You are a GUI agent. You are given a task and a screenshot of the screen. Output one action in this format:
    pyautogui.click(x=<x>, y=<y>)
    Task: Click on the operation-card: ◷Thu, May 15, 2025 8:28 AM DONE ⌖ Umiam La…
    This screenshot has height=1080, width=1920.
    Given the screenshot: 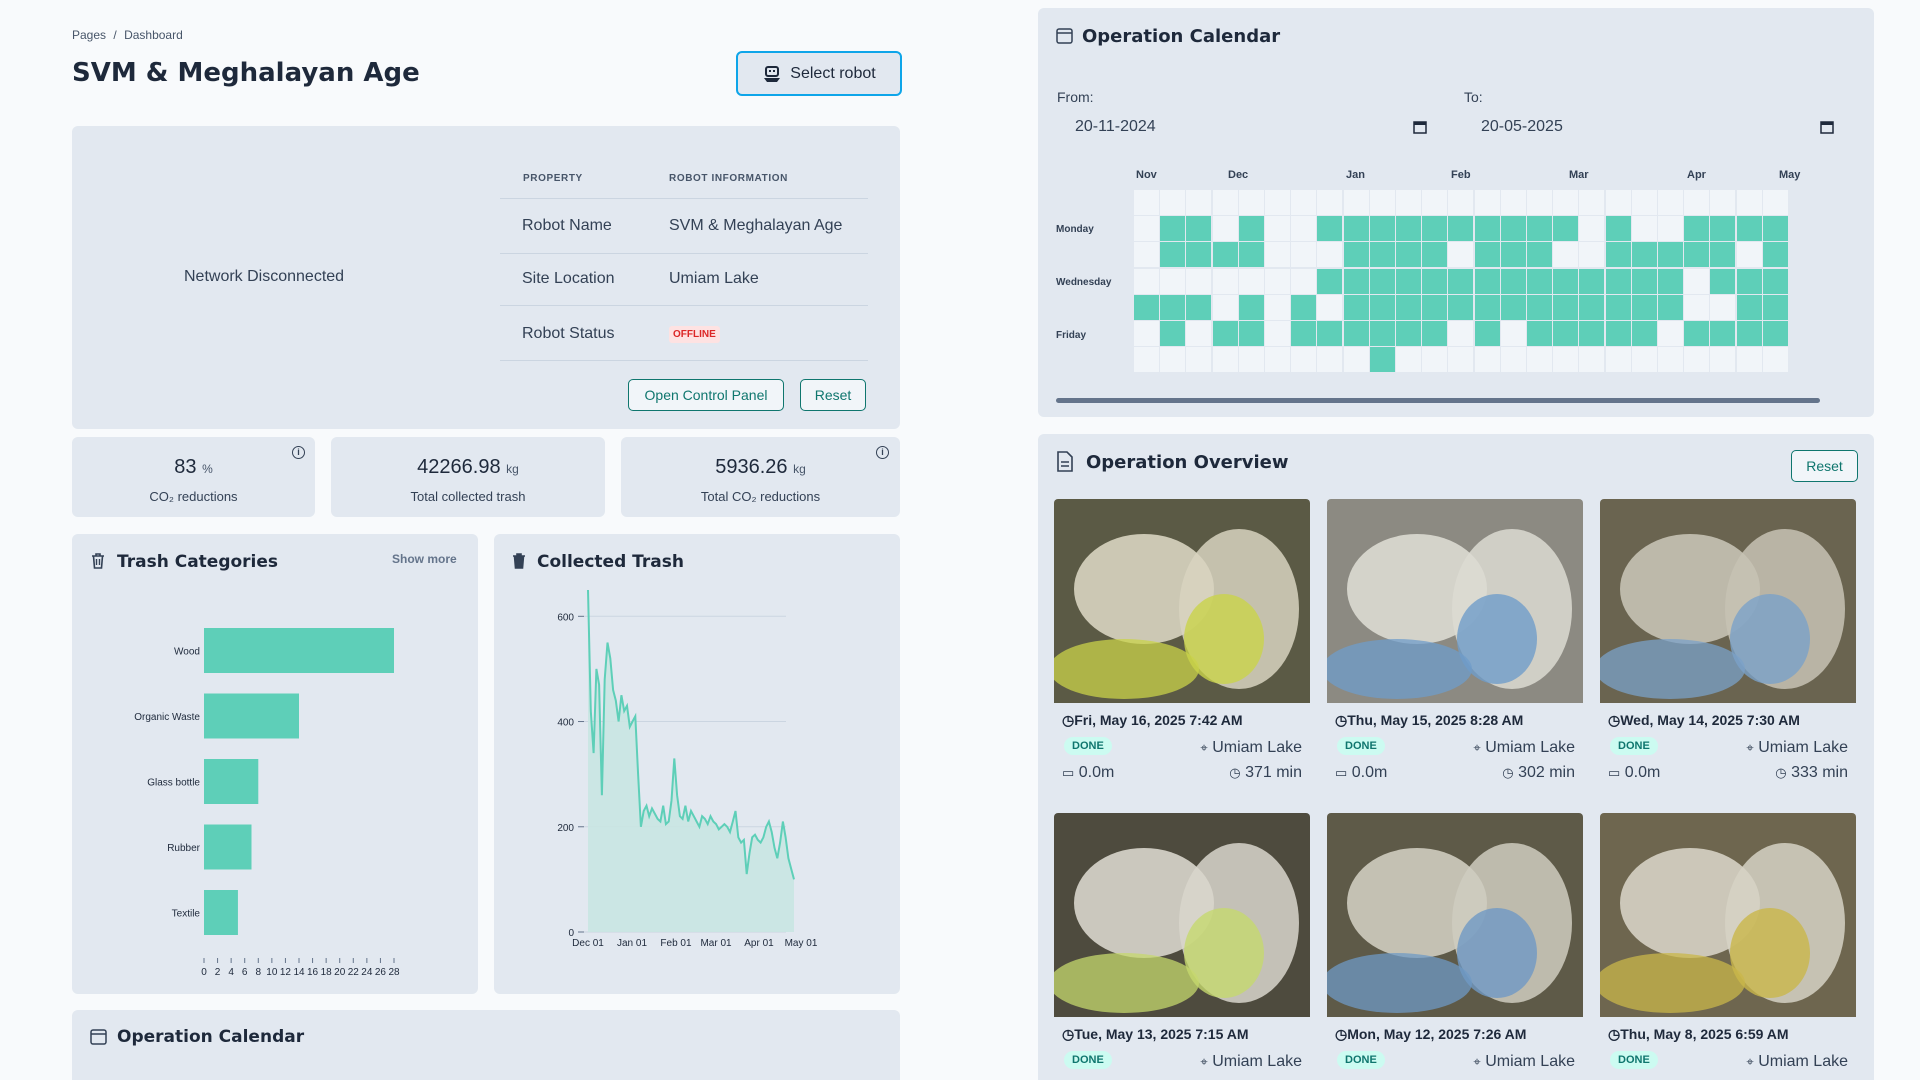 What is the action you would take?
    pyautogui.click(x=1455, y=646)
    